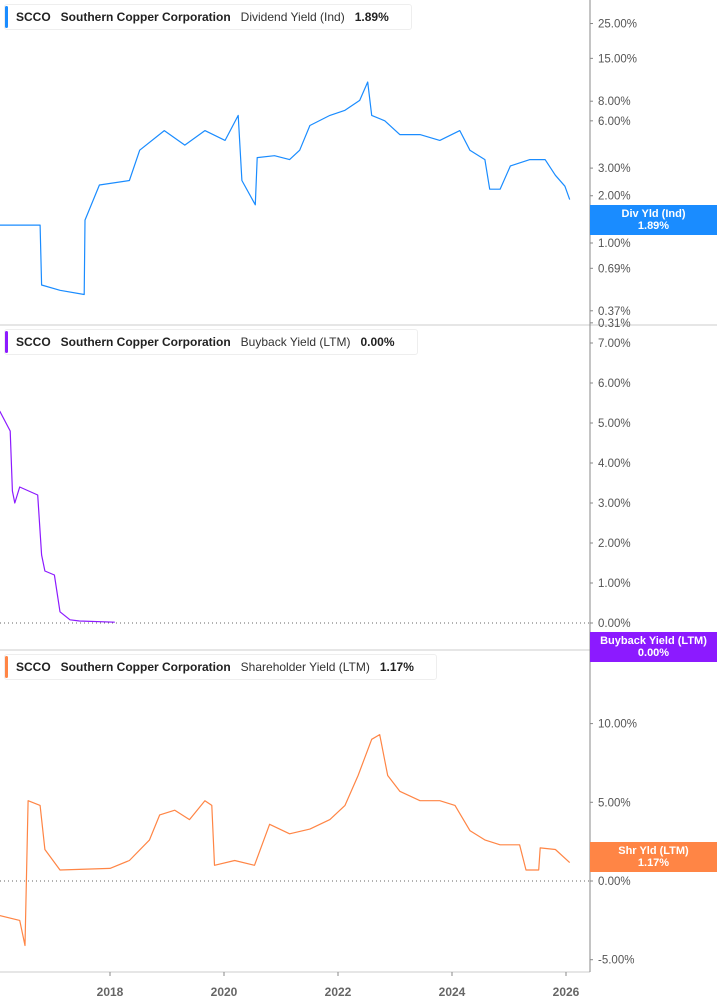 The width and height of the screenshot is (717, 1005). Describe the element at coordinates (614, 312) in the screenshot. I see `y-tick-label: 0.37%` at that location.